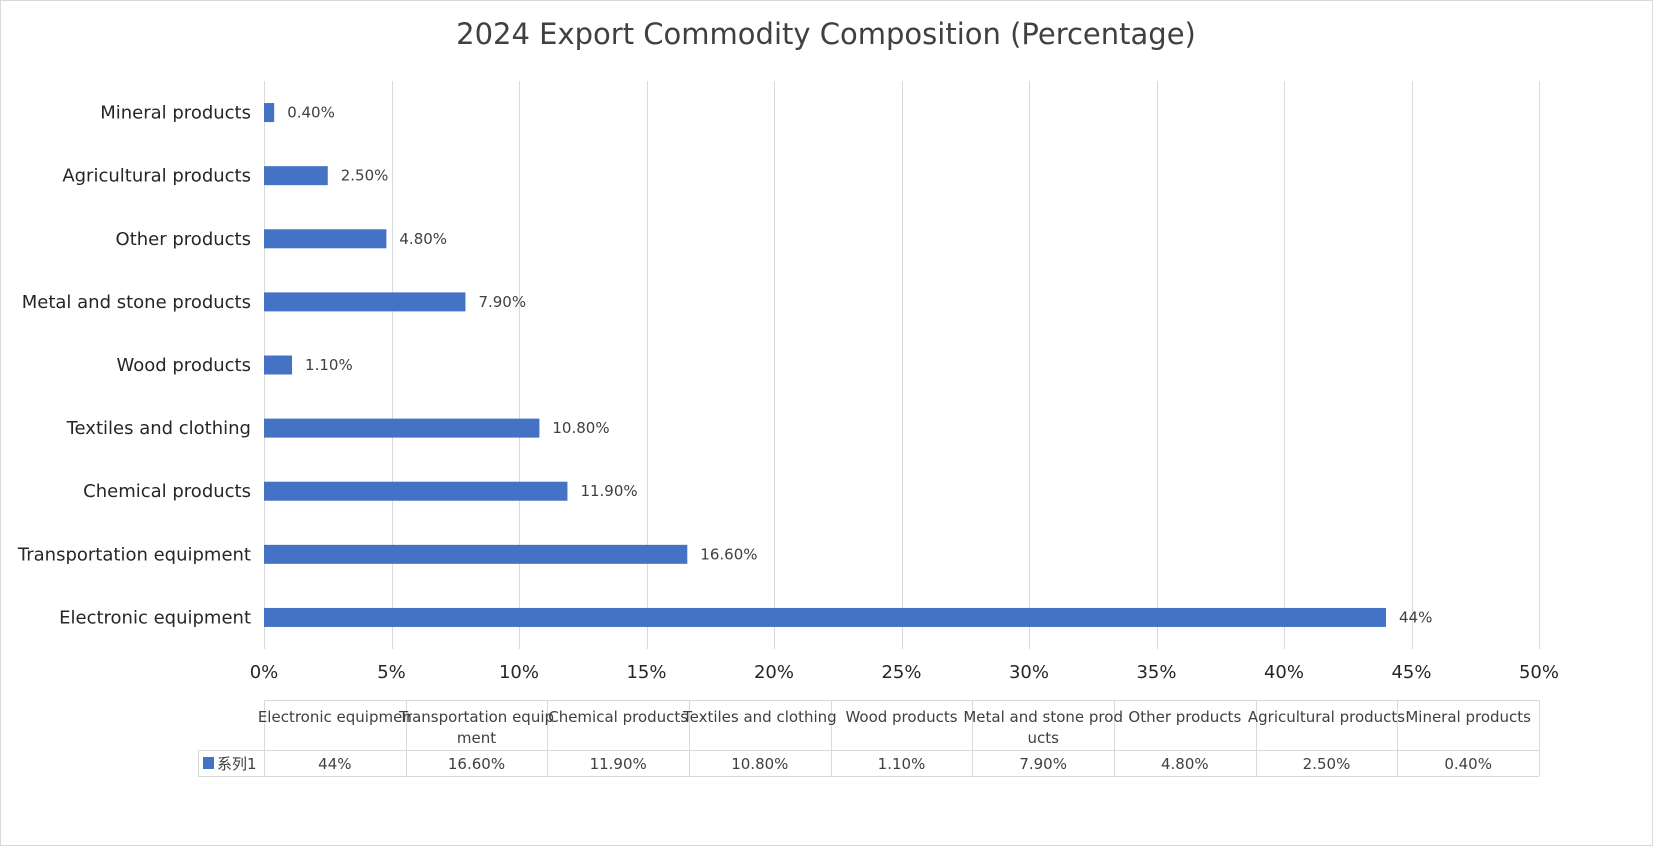 This screenshot has width=1653, height=846. Describe the element at coordinates (502, 302) in the screenshot. I see `data-label: 7.90%` at that location.